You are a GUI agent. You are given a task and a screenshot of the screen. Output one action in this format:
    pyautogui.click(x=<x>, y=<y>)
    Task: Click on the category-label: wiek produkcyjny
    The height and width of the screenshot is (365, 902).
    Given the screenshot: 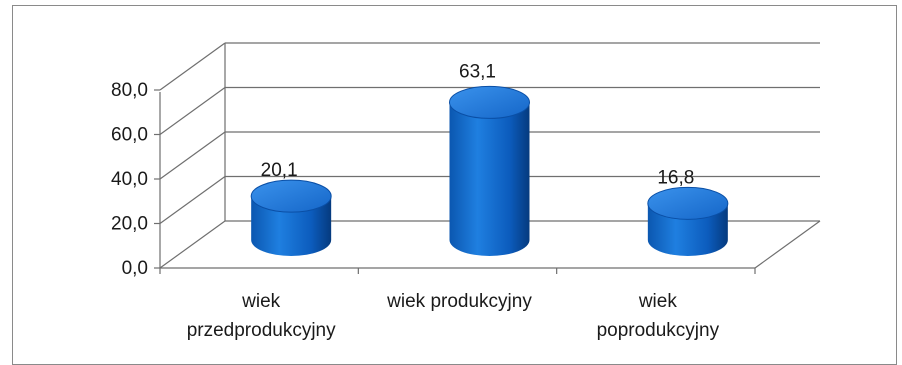 What is the action you would take?
    pyautogui.click(x=459, y=301)
    